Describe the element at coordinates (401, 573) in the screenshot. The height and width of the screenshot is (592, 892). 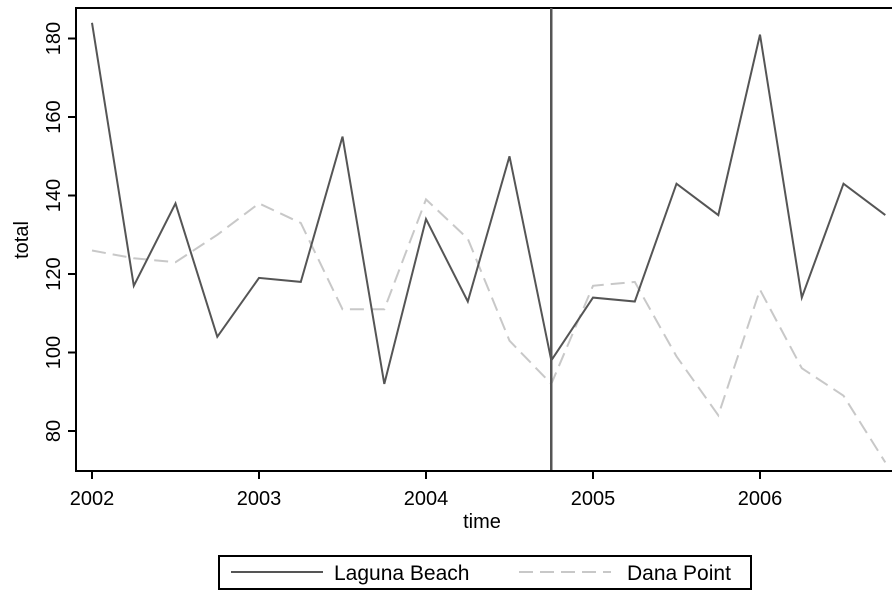
I see `legend-label-laguna-beach: Laguna Beach` at that location.